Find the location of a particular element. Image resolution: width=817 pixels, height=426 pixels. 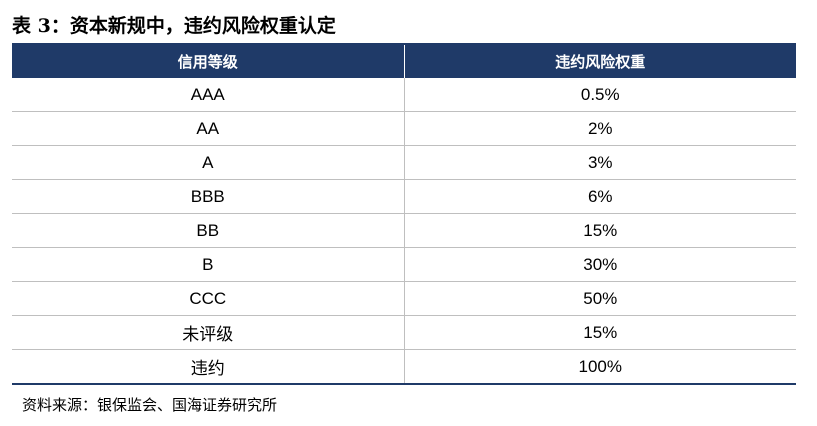

cell-weight: 50% is located at coordinates (600, 298).